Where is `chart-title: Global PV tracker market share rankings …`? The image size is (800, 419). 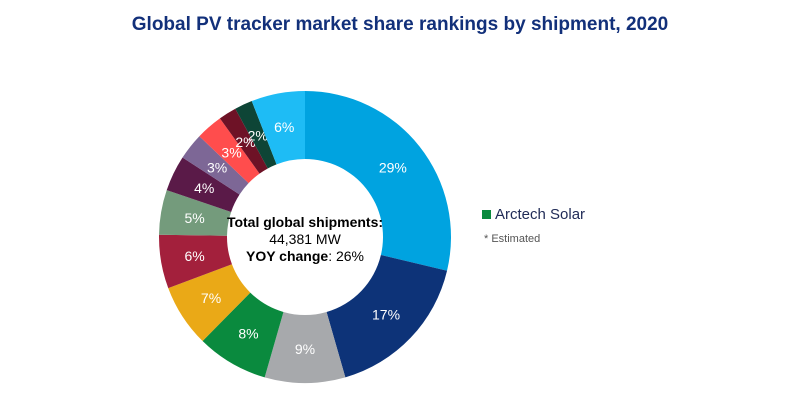 chart-title: Global PV tracker market share rankings … is located at coordinates (400, 24).